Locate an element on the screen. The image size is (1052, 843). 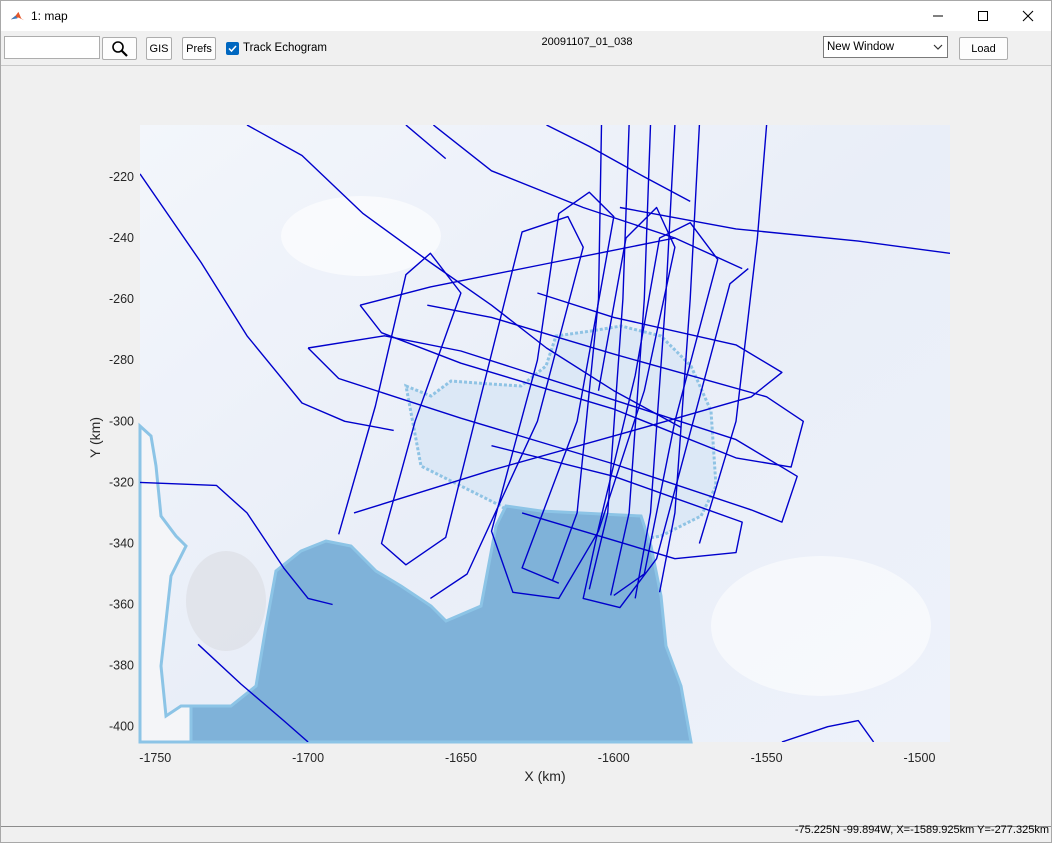
y-tick-label: -320 is located at coordinates (121, 482).